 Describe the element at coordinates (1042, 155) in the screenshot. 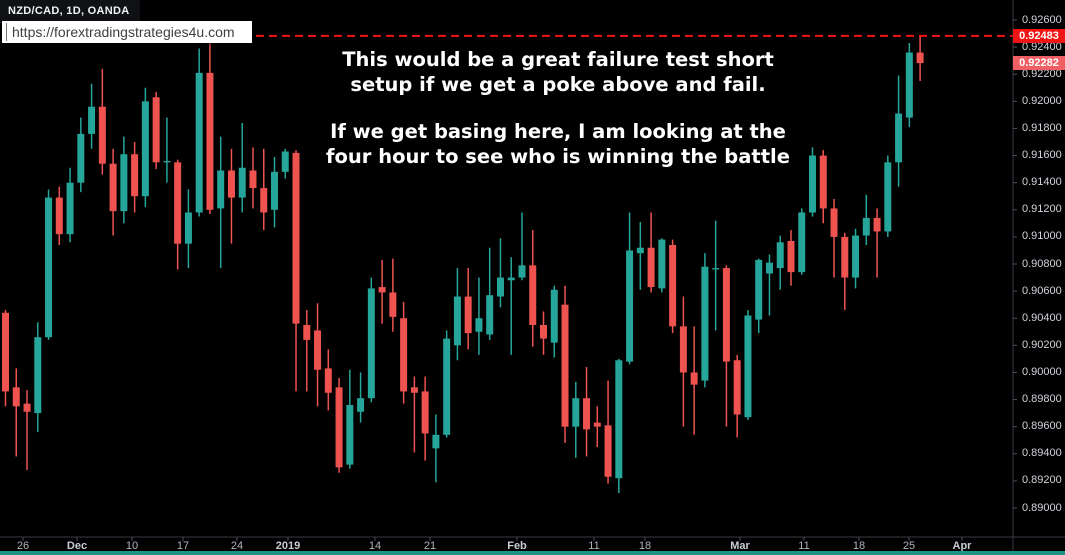

I see `price-axis-label: 0.91600` at that location.